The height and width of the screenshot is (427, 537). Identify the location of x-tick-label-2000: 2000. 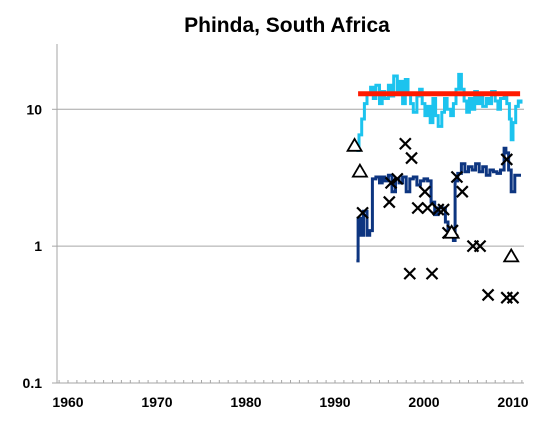
(423, 402).